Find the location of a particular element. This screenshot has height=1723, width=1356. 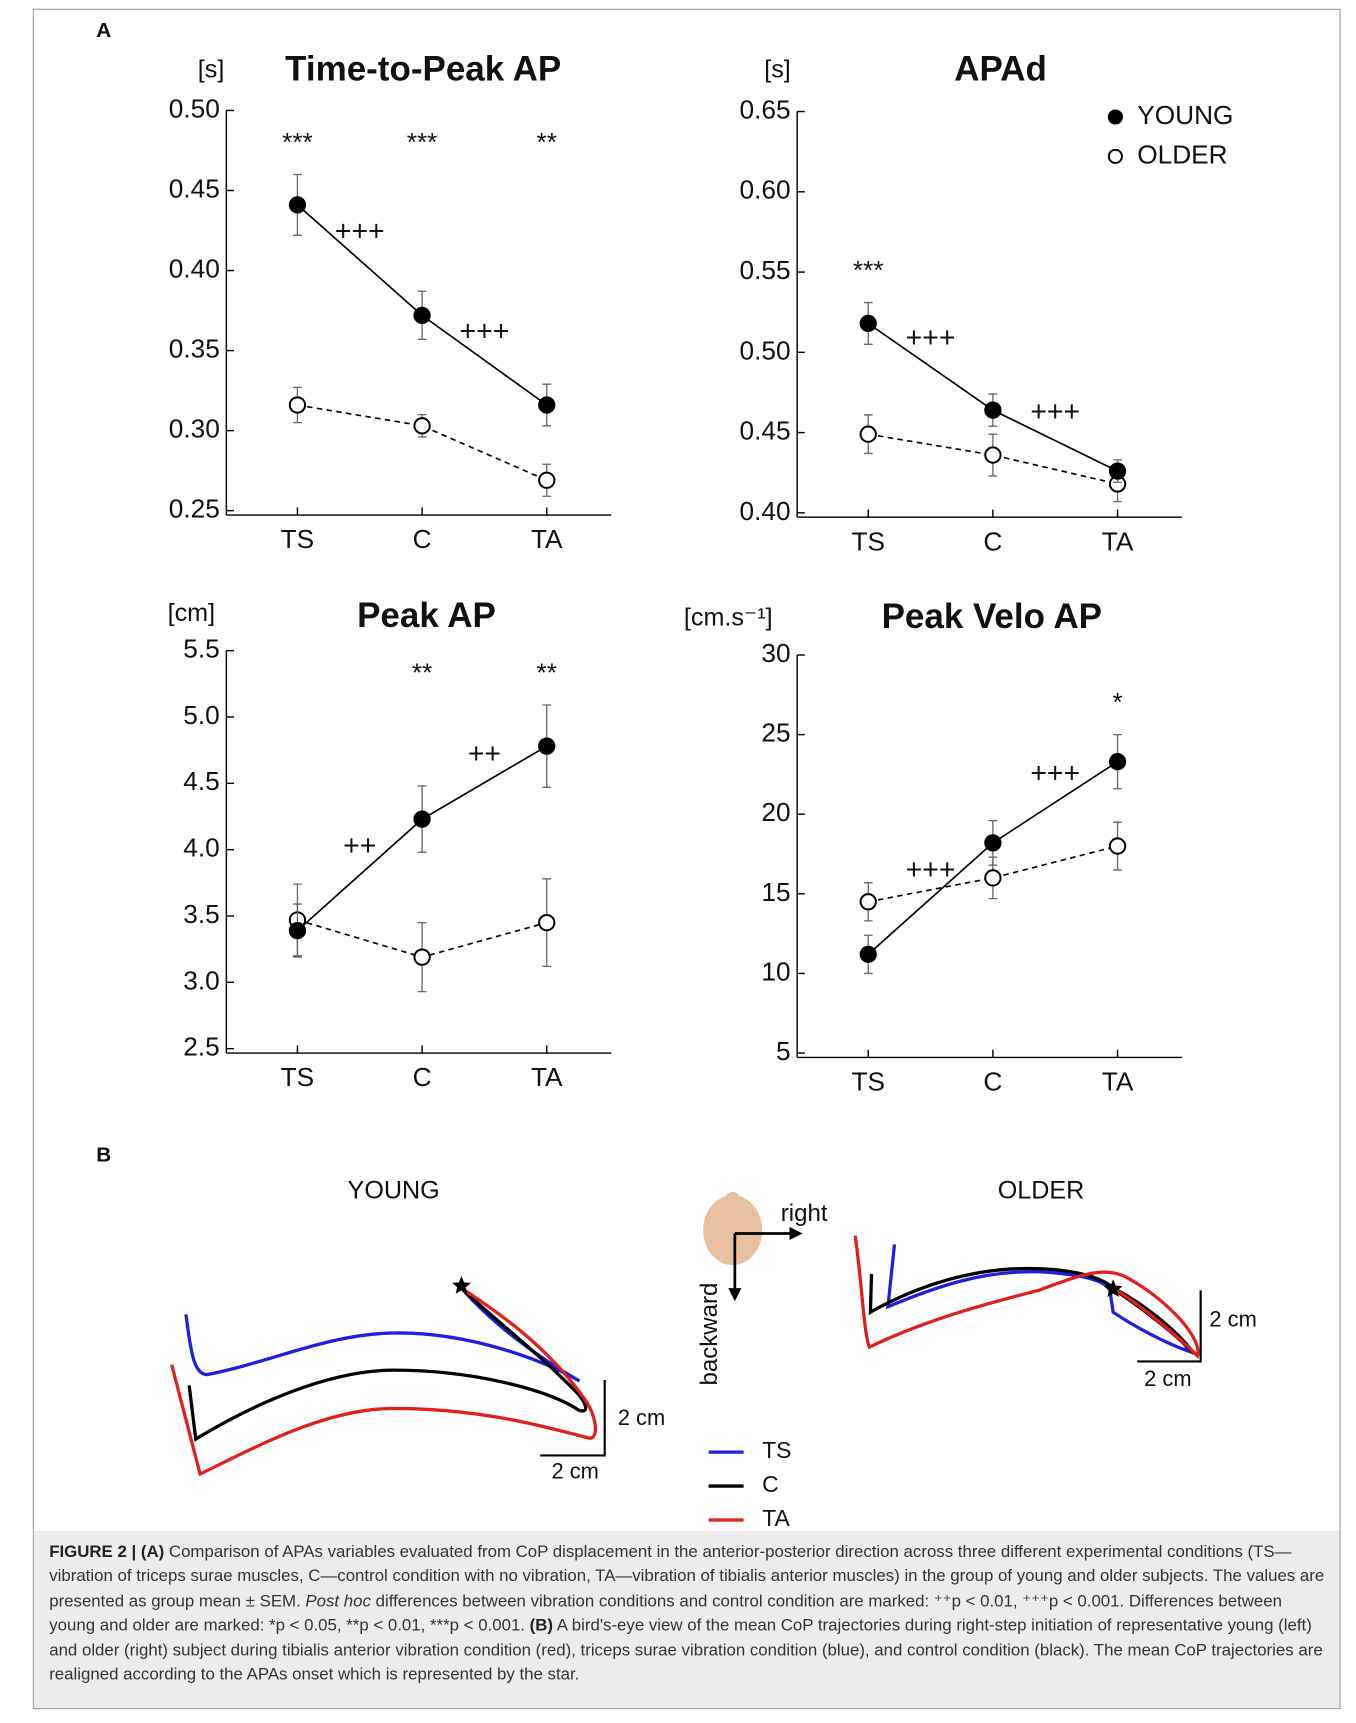

arrow-head is located at coordinates (735, 1295).